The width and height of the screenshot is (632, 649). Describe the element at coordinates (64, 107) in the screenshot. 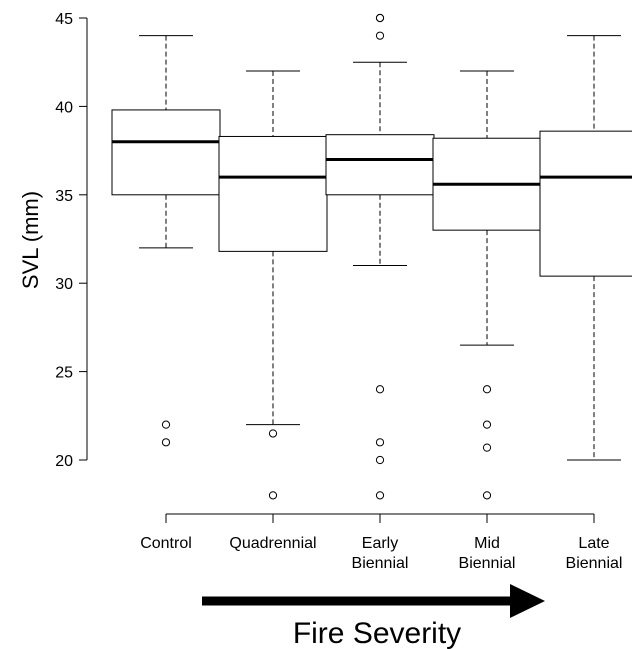

I see `y-tick-label: 40` at that location.